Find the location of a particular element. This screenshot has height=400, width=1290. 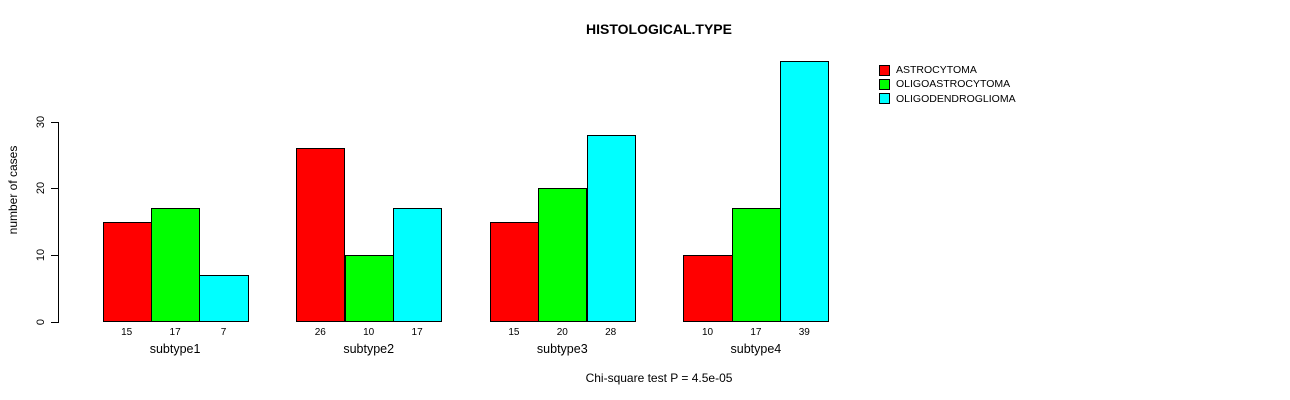

legend-item-astrocytoma: ASTROCYTOMA is located at coordinates (947, 70).